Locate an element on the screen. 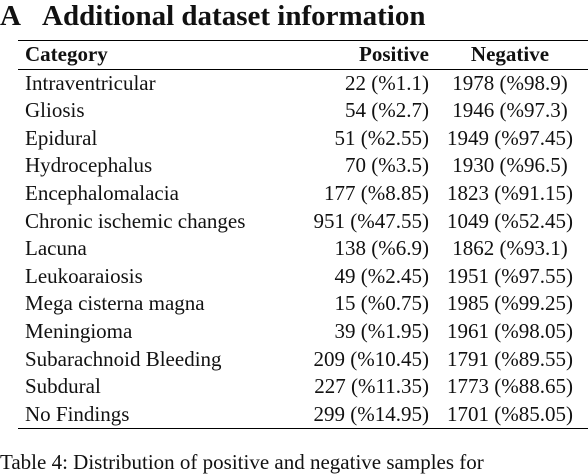 Image resolution: width=588 pixels, height=474 pixels. table-row: Subdural 227 (%11.35) 1773 (%88.65) is located at coordinates (303, 387).